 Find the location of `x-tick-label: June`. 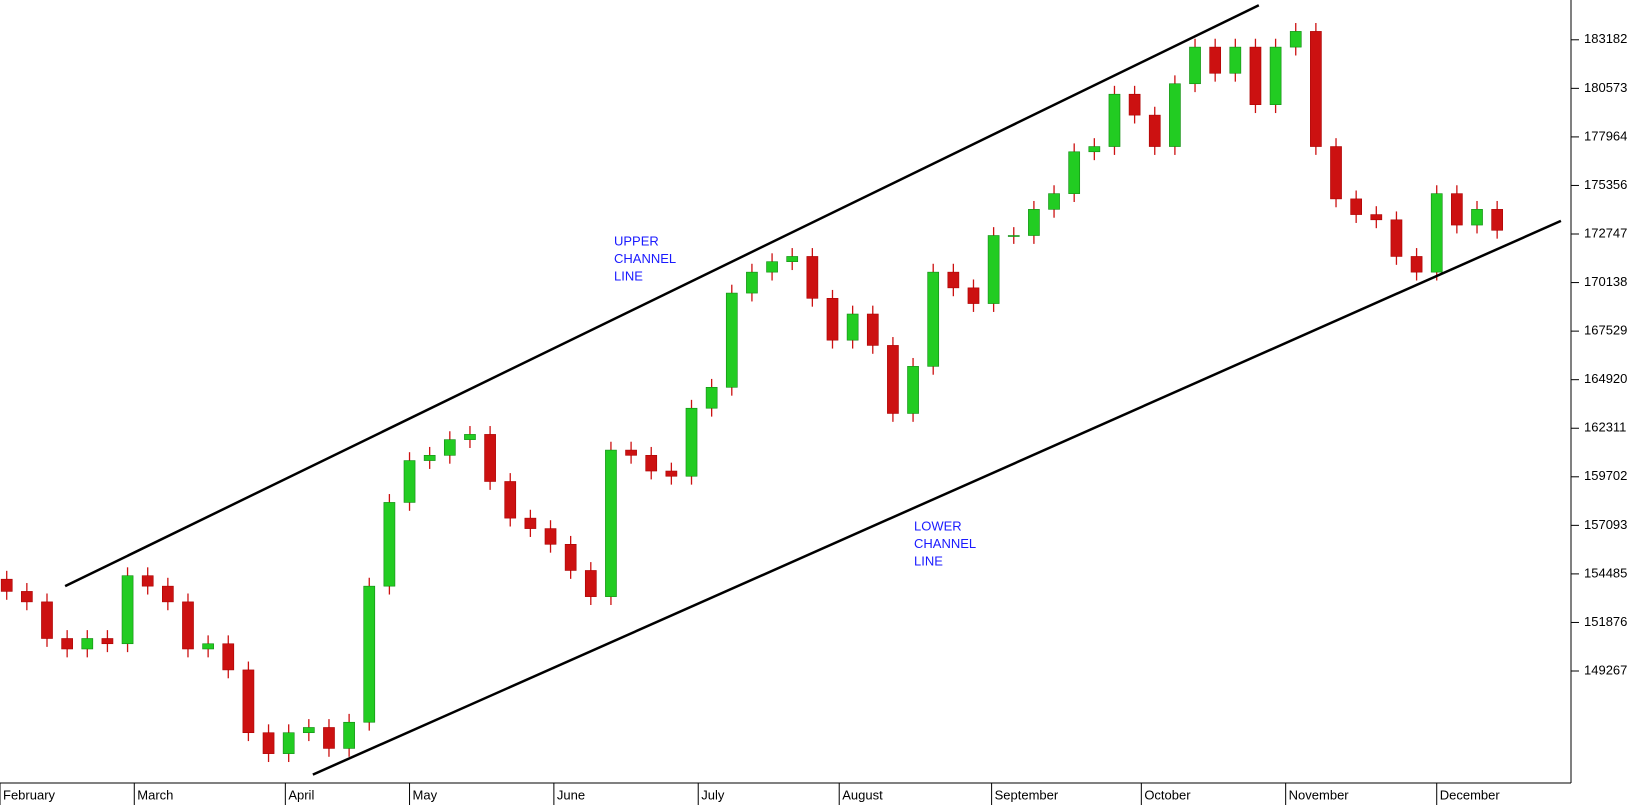

x-tick-label: June is located at coordinates (571, 794).